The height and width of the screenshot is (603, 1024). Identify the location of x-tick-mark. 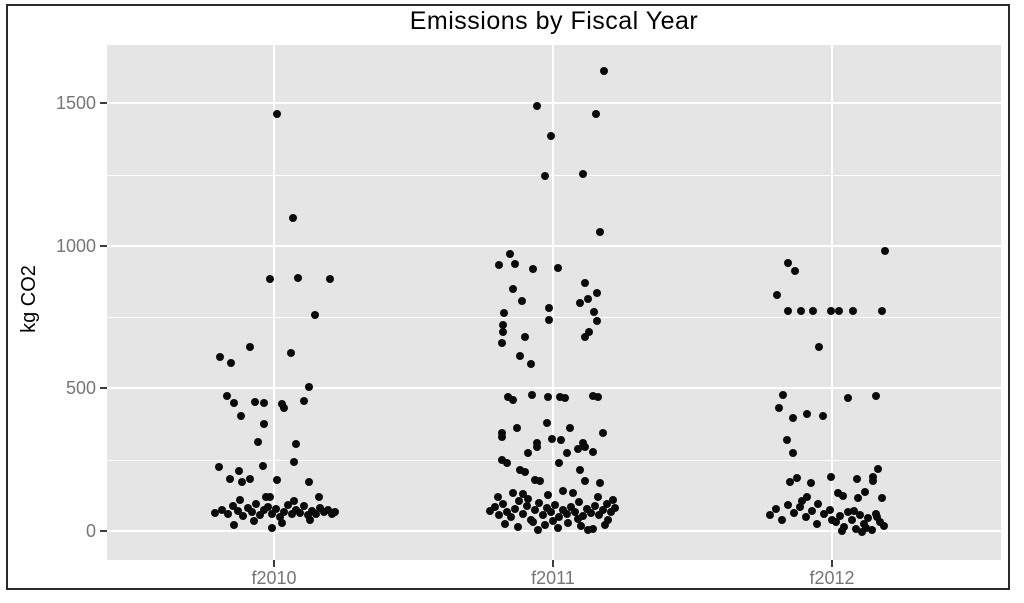
(553, 563).